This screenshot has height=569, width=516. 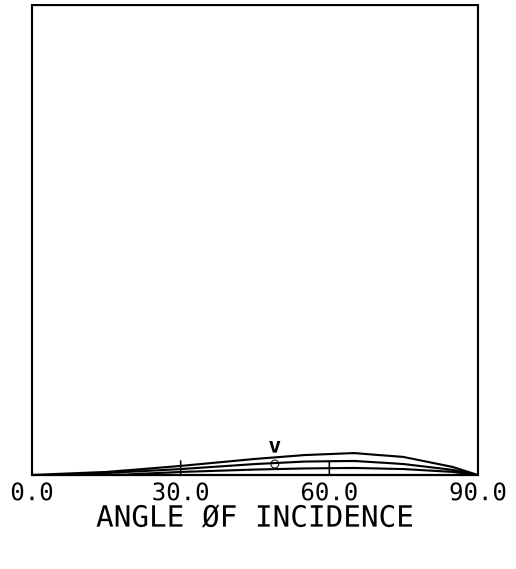 What do you see at coordinates (32, 491) in the screenshot?
I see `x-tick-label: 0.0` at bounding box center [32, 491].